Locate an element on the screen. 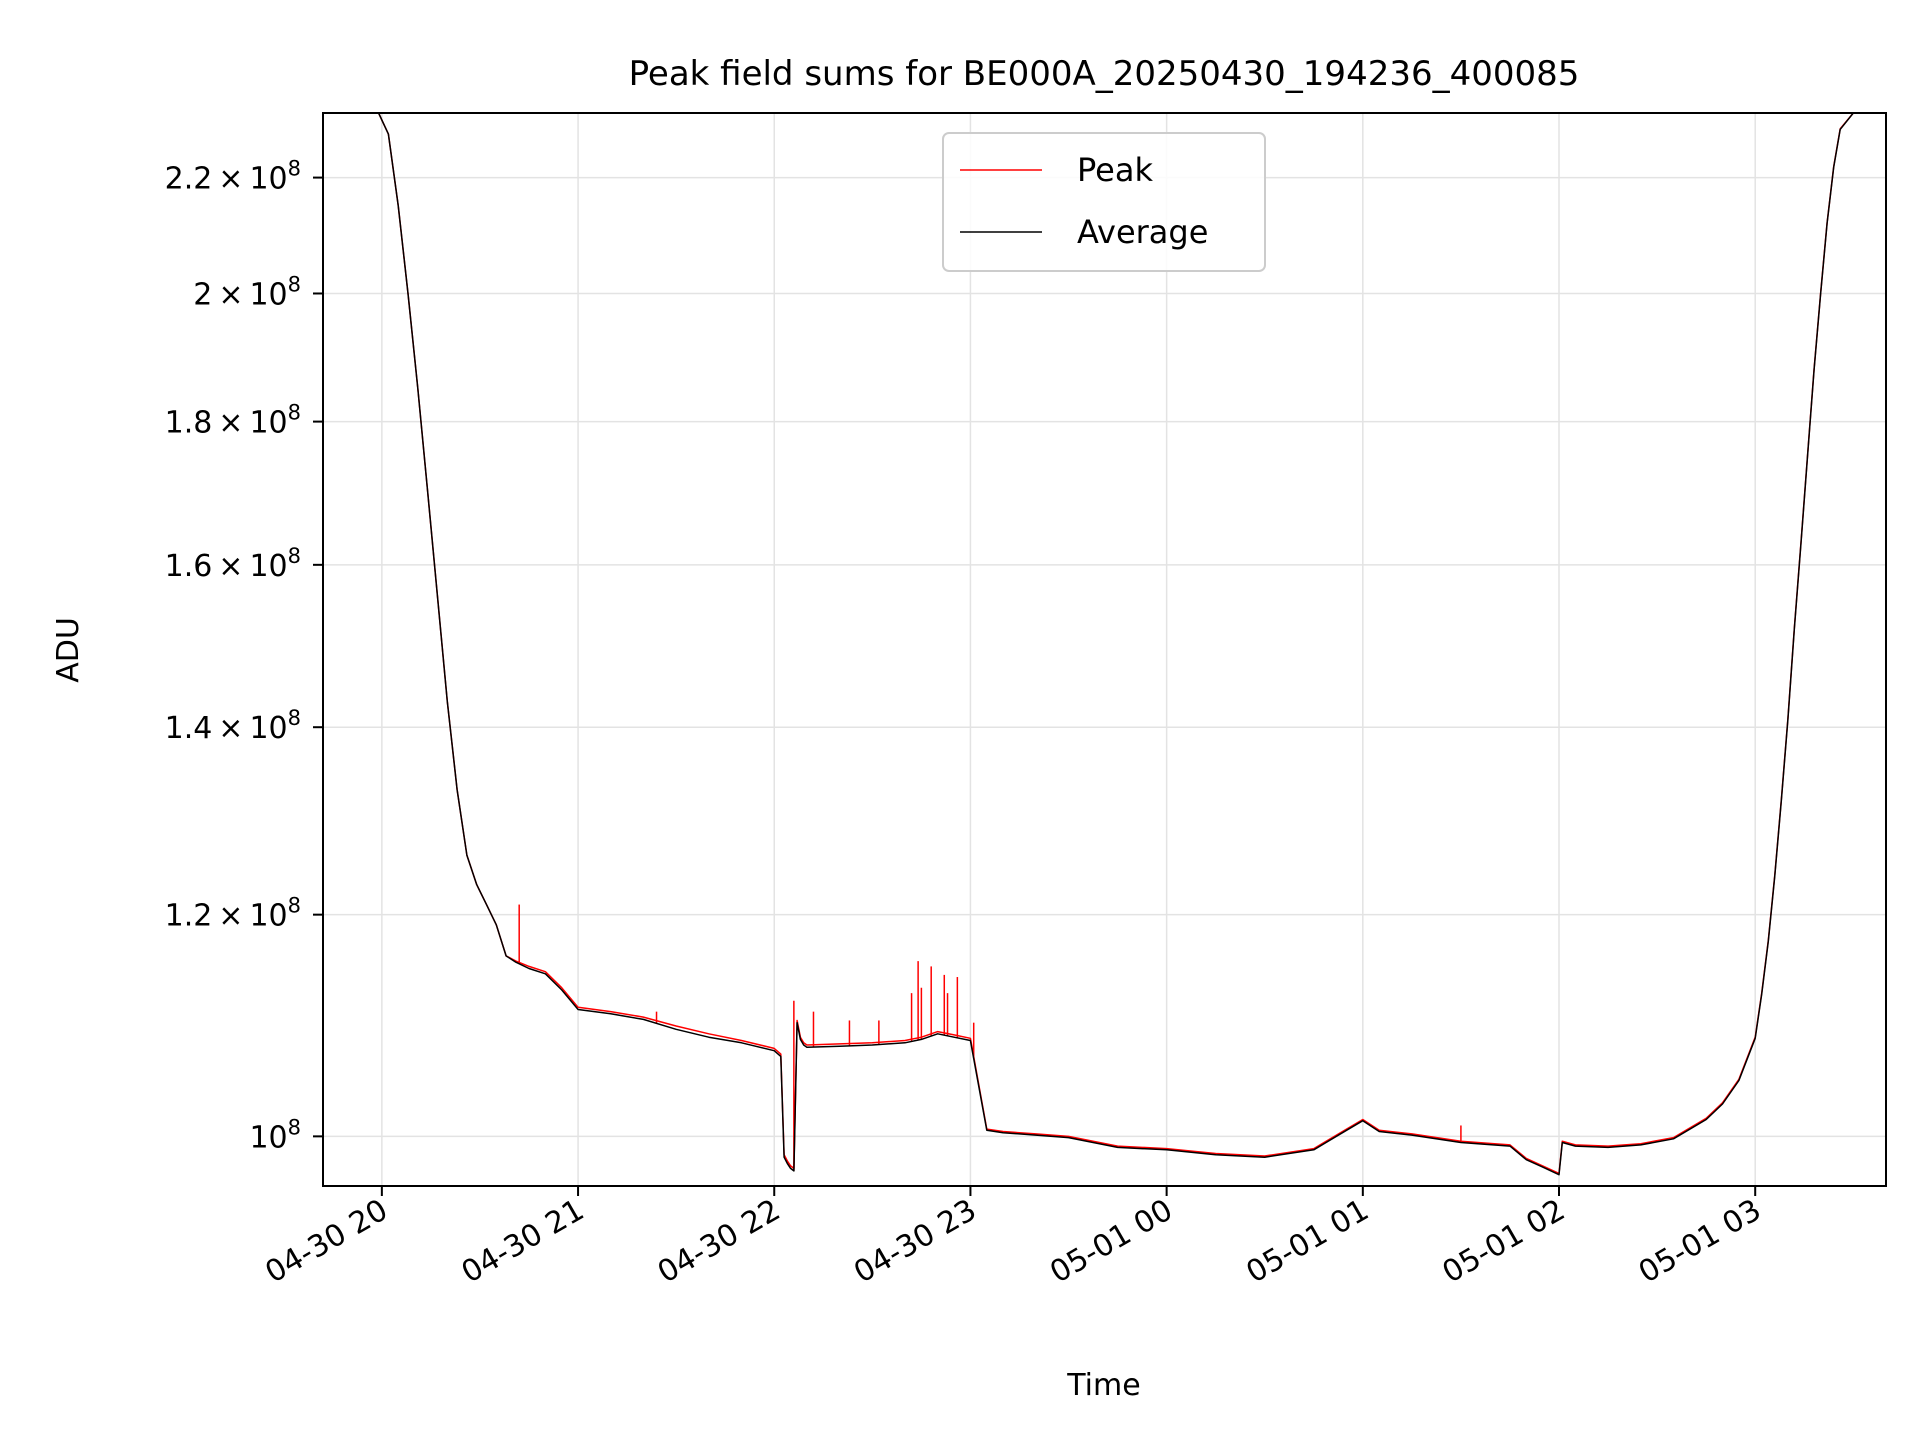 This screenshot has height=1440, width=1920. y-tick-label: 1.4 × 108 is located at coordinates (233, 726).